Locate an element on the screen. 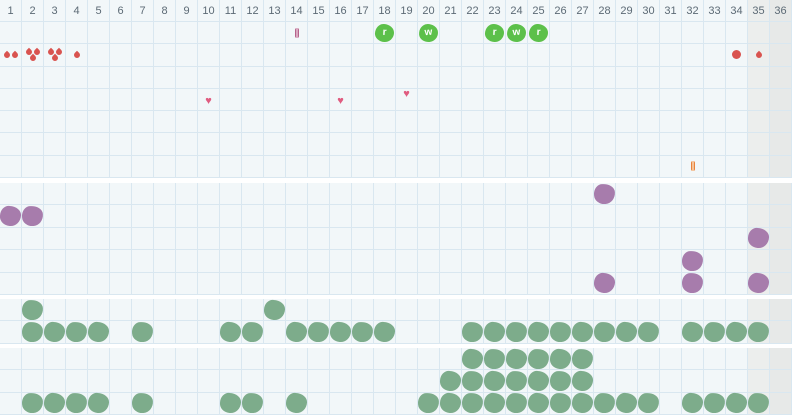 This screenshot has height=415, width=792. grid-cell: ♥ is located at coordinates (341, 100).